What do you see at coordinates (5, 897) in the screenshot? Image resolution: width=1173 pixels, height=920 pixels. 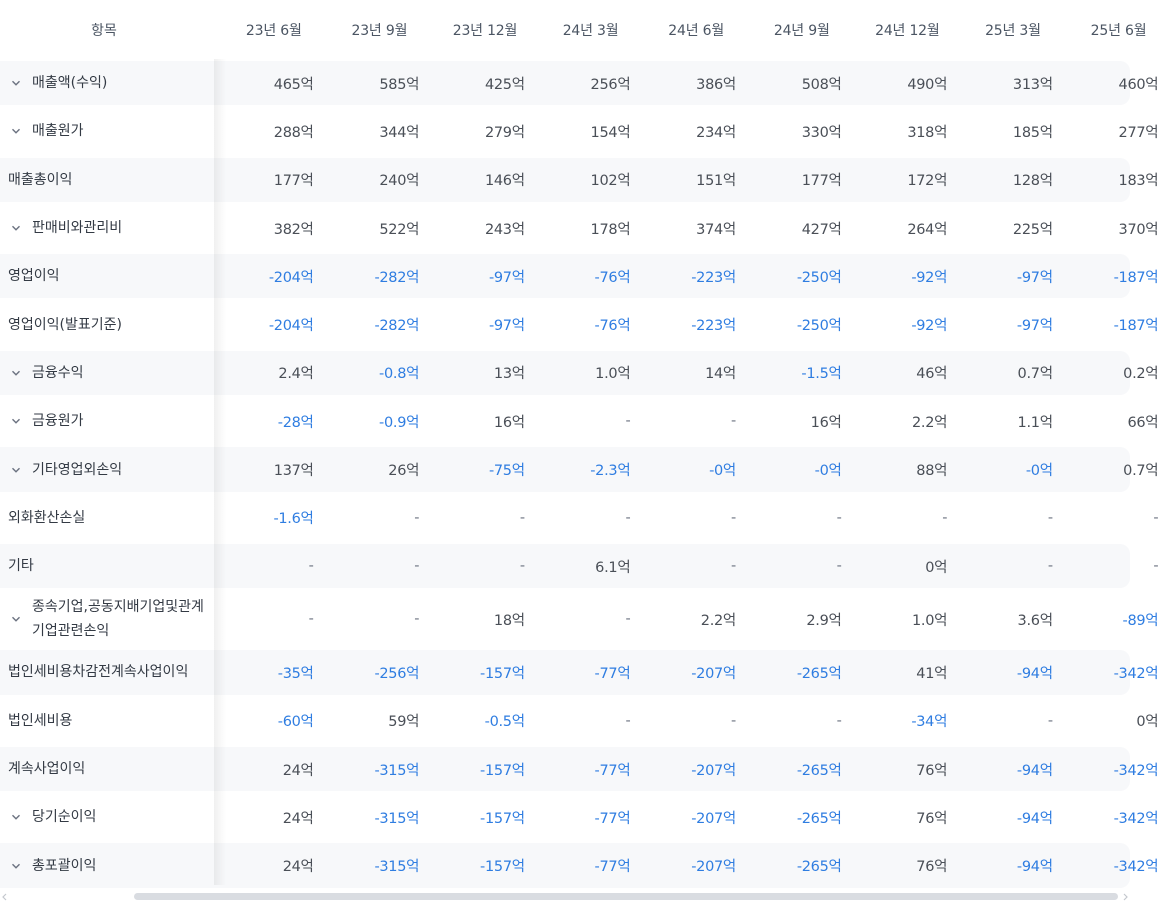 I see `scroll-left-arrow-icon` at bounding box center [5, 897].